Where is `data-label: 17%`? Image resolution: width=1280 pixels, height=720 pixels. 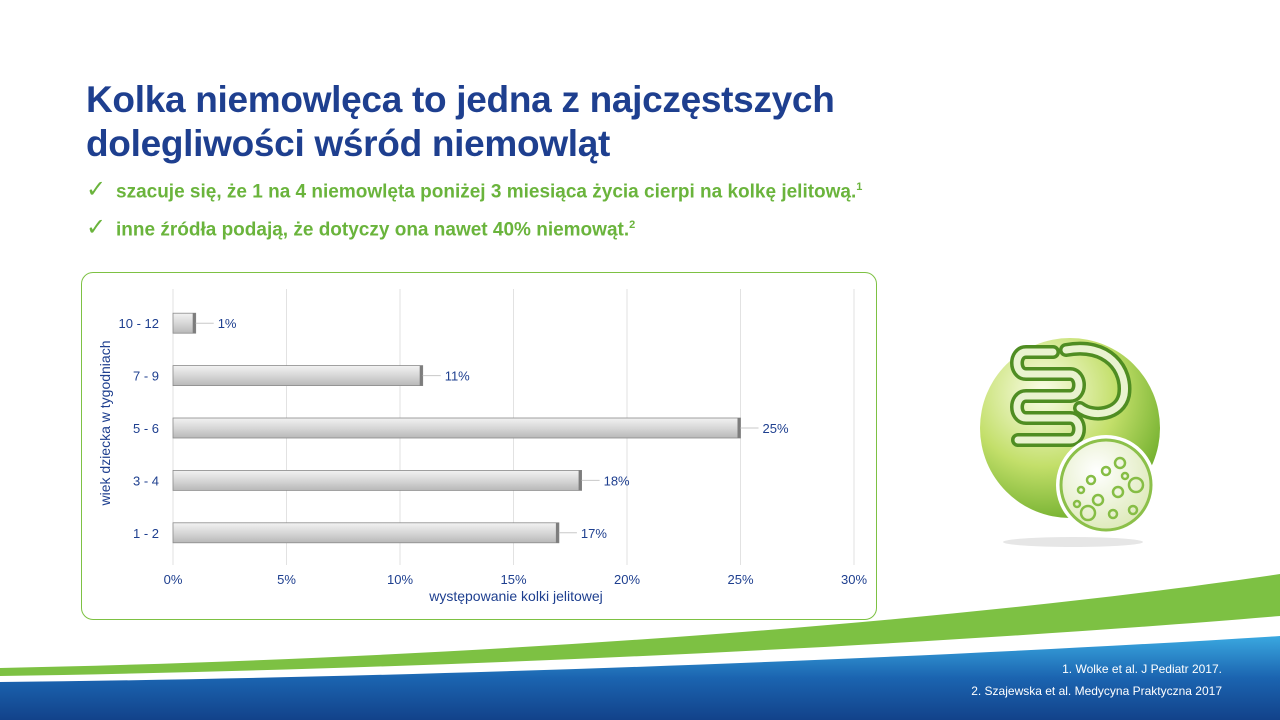 data-label: 17% is located at coordinates (594, 533).